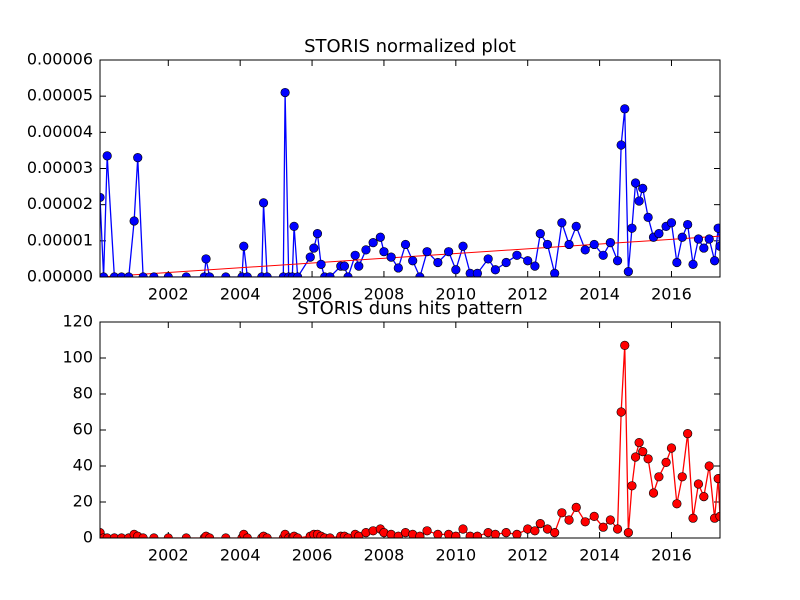  What do you see at coordinates (83, 429) in the screenshot?
I see `y-tick-label: 60` at bounding box center [83, 429].